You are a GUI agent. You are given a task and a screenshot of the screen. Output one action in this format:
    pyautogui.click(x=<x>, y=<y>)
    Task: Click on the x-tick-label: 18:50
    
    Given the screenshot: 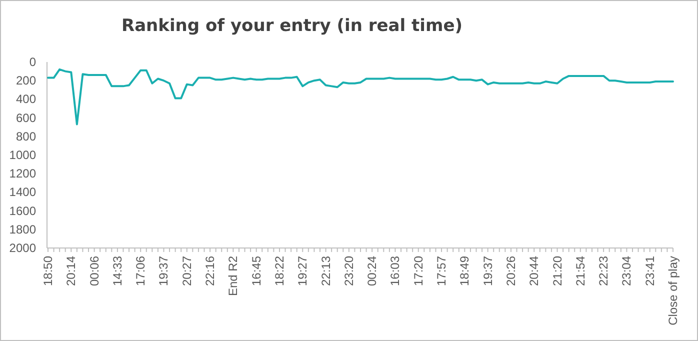 What is the action you would take?
    pyautogui.click(x=48, y=271)
    